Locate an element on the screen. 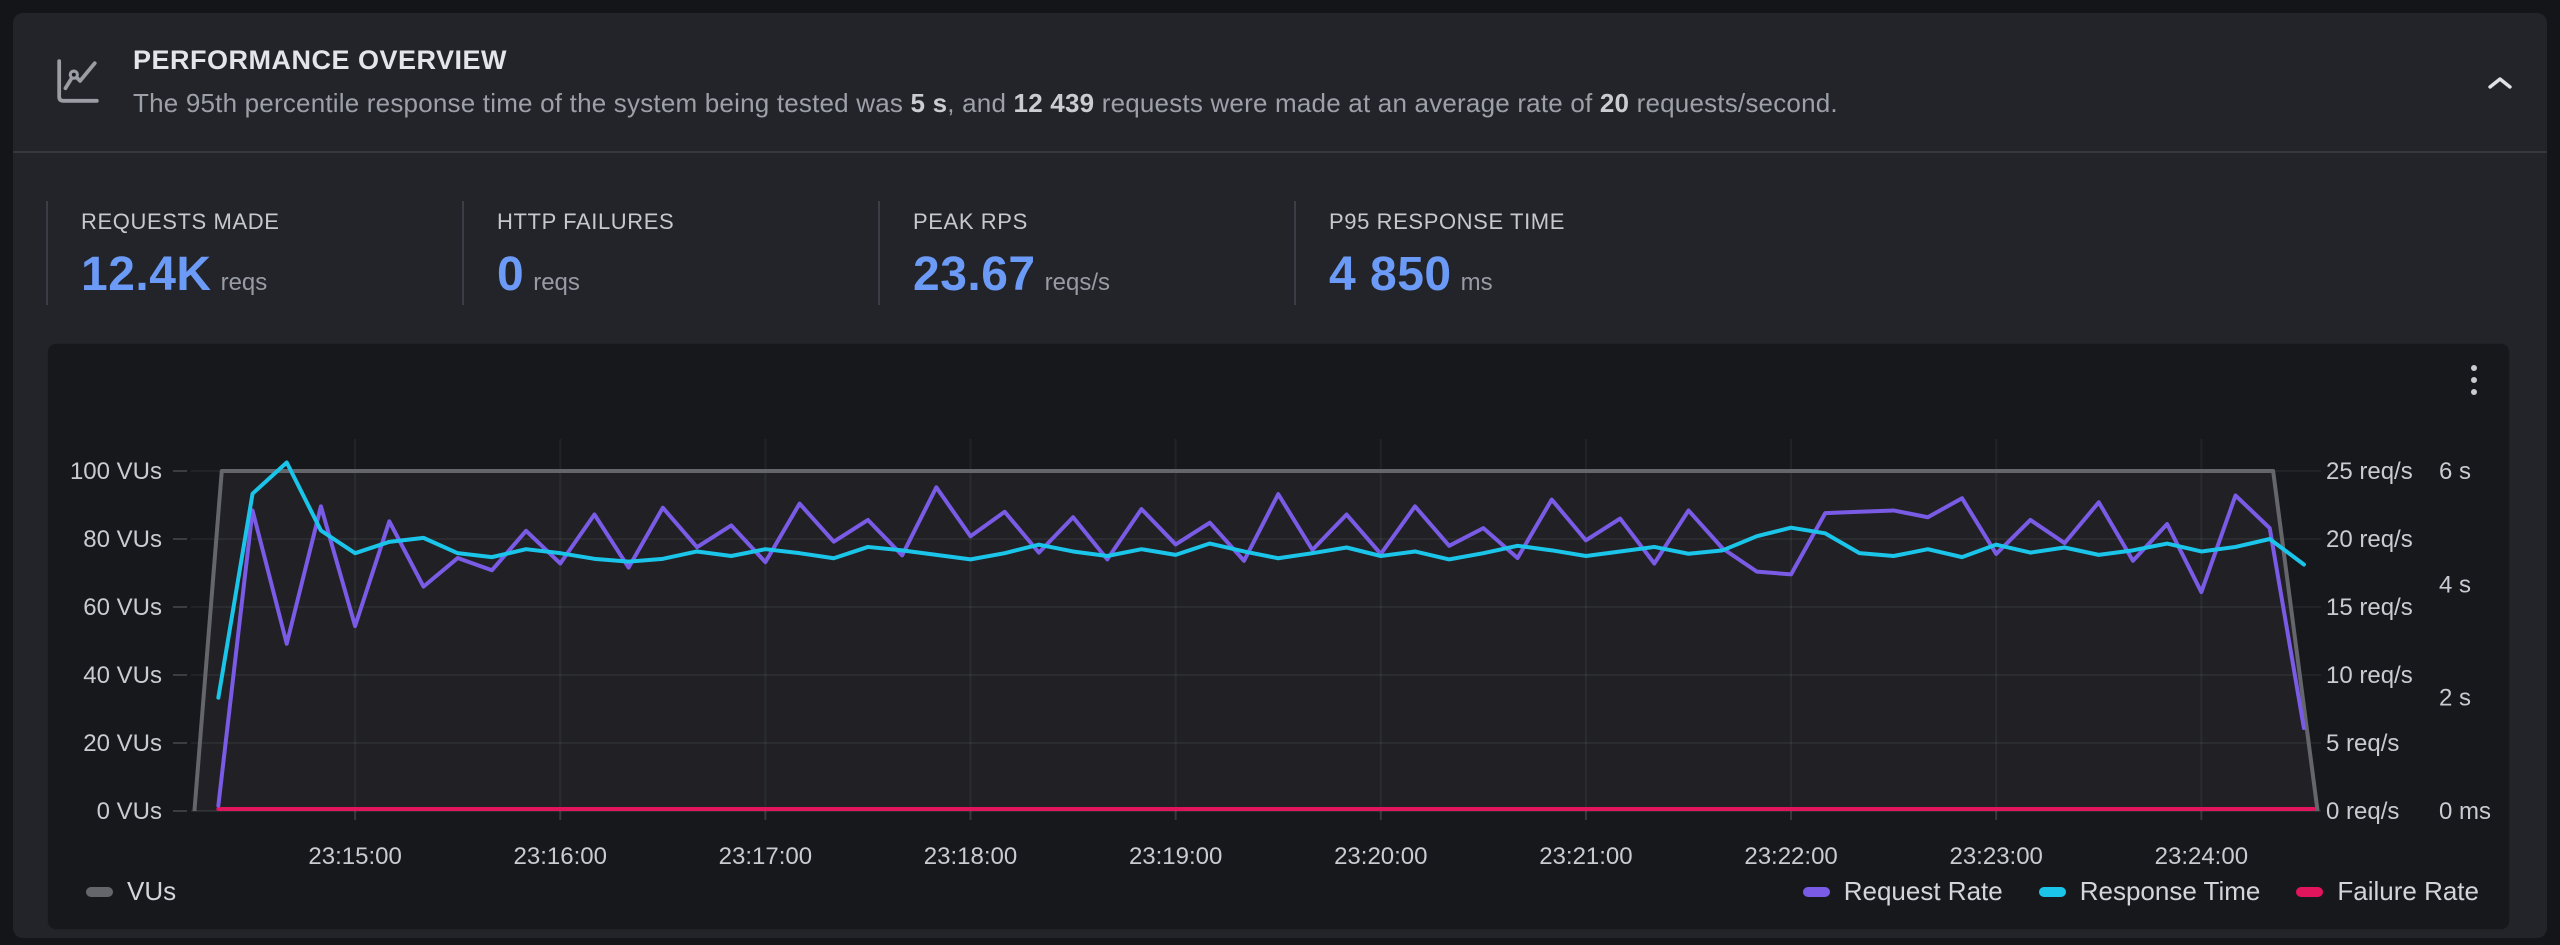 The width and height of the screenshot is (2560, 945). legend-item-request-rate: Request Rate is located at coordinates (1902, 891).